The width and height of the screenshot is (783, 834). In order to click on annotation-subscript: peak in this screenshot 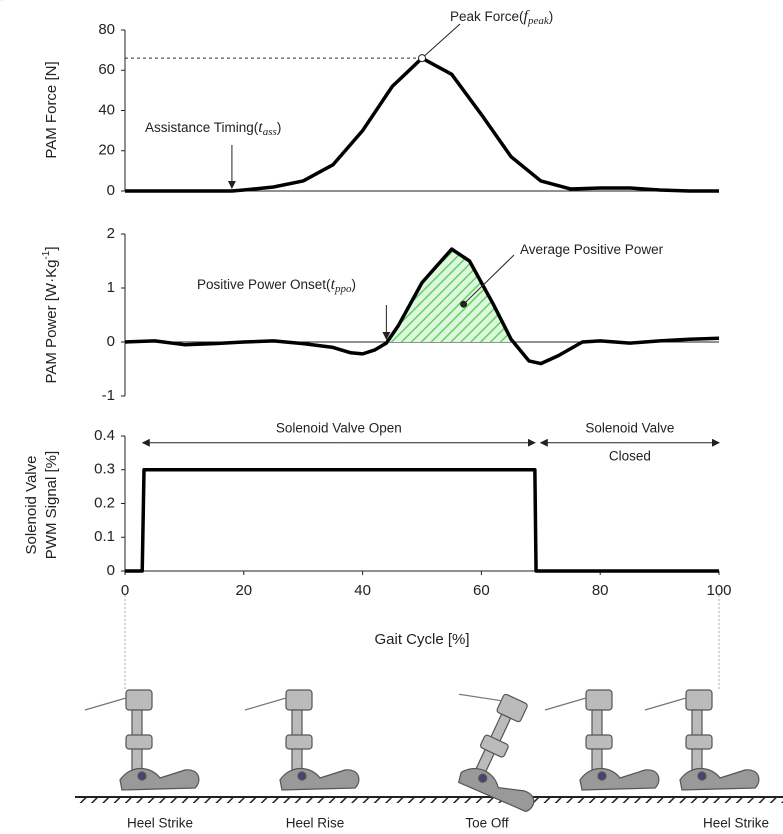, I will do `click(538, 21)`.